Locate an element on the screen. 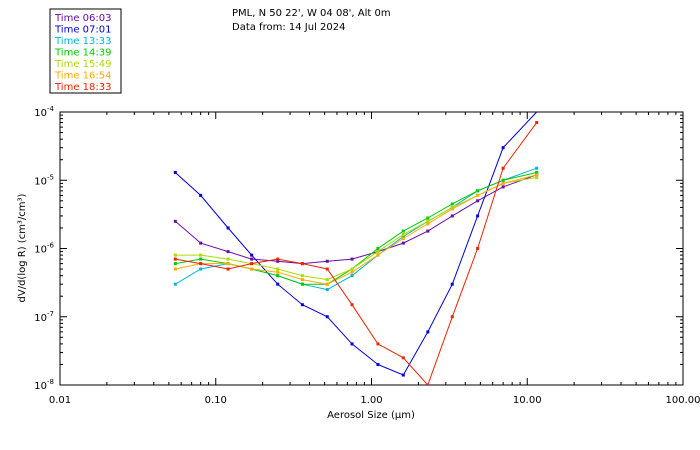  legend-box is located at coordinates (85, 51).